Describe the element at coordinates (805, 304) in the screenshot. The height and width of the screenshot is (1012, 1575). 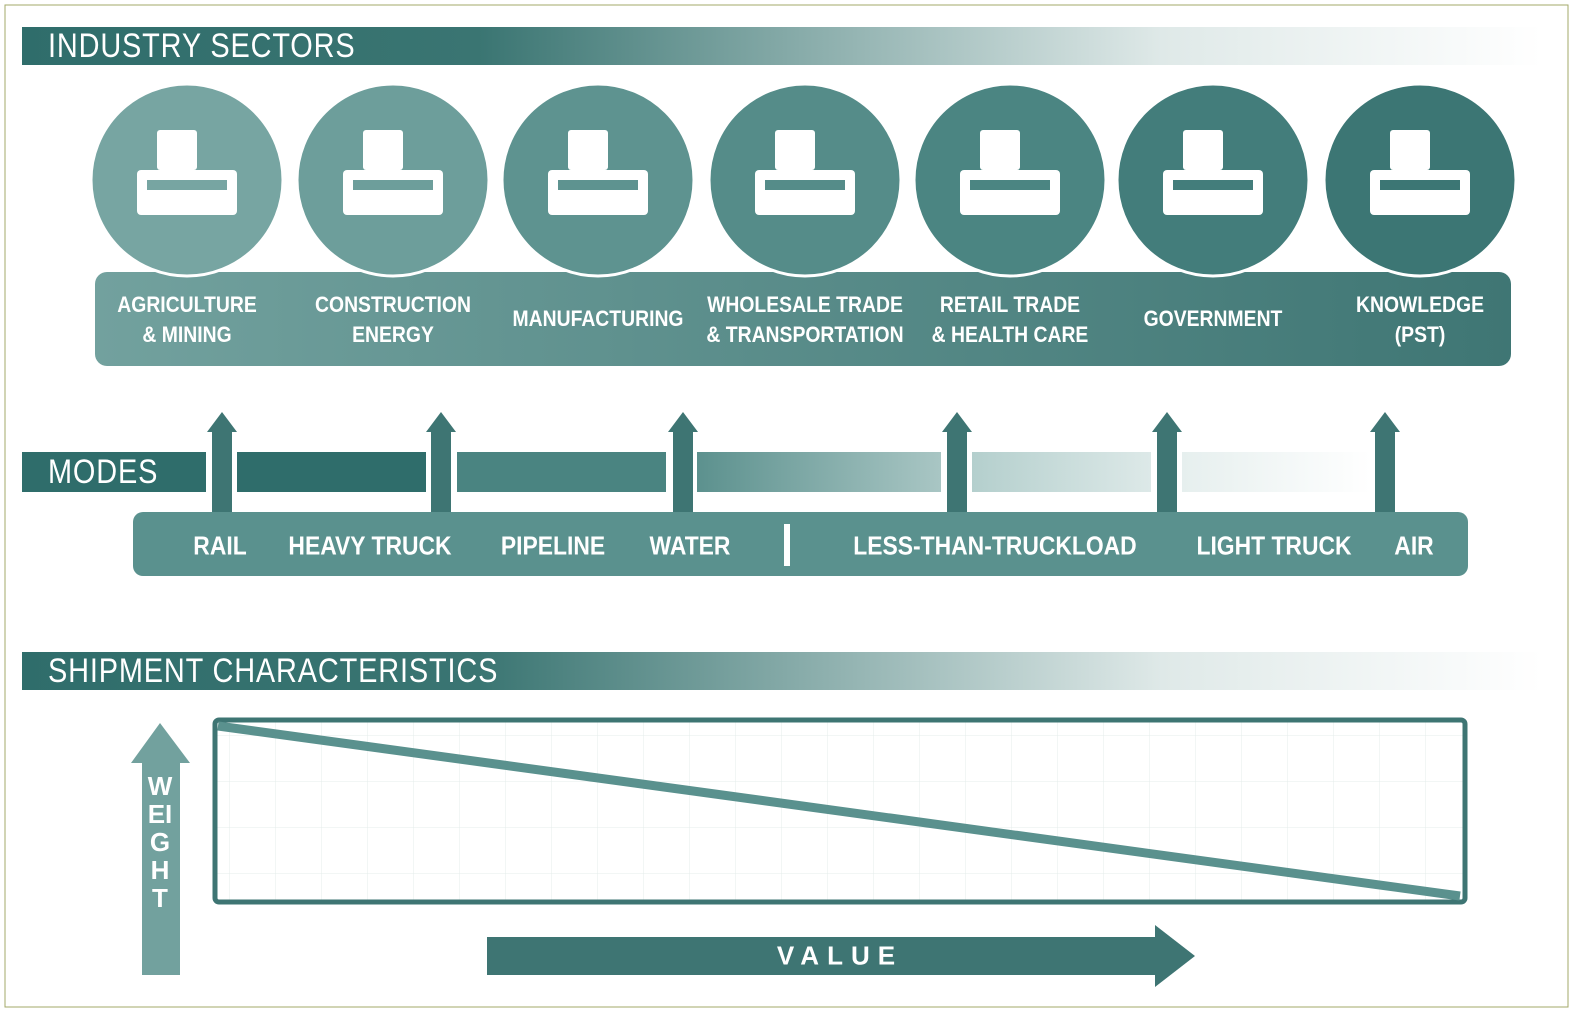
I see `sector-label: WHOLESALE TRADE` at that location.